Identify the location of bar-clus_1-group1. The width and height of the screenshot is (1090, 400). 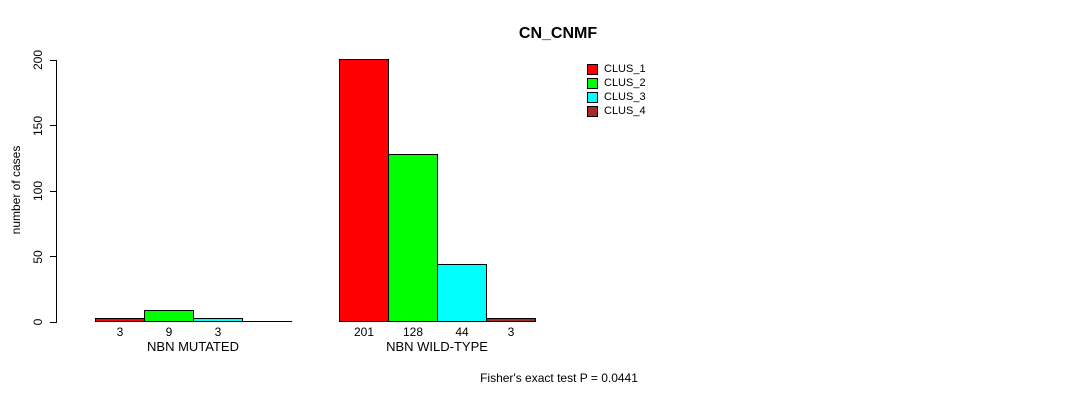
(120, 320).